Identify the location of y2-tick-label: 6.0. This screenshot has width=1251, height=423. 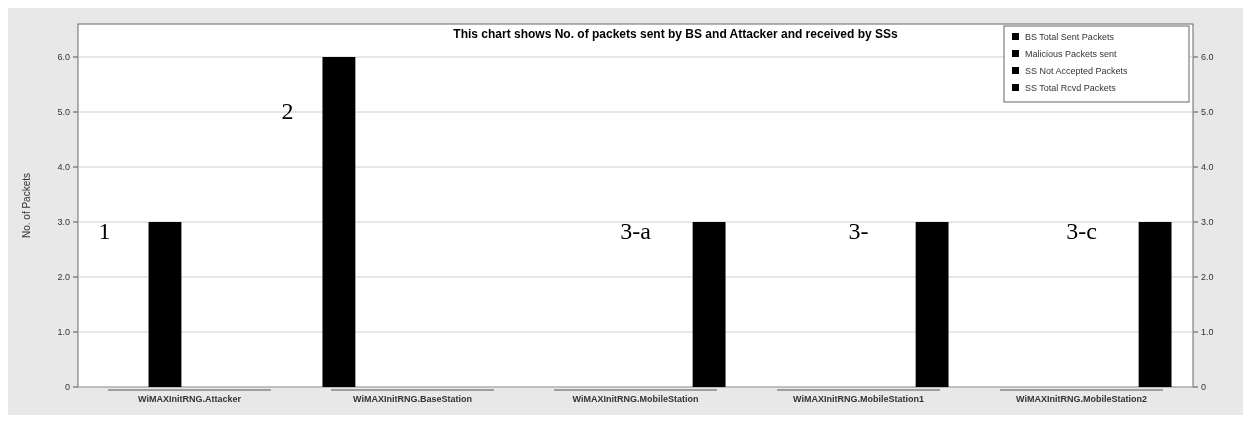
(1207, 56).